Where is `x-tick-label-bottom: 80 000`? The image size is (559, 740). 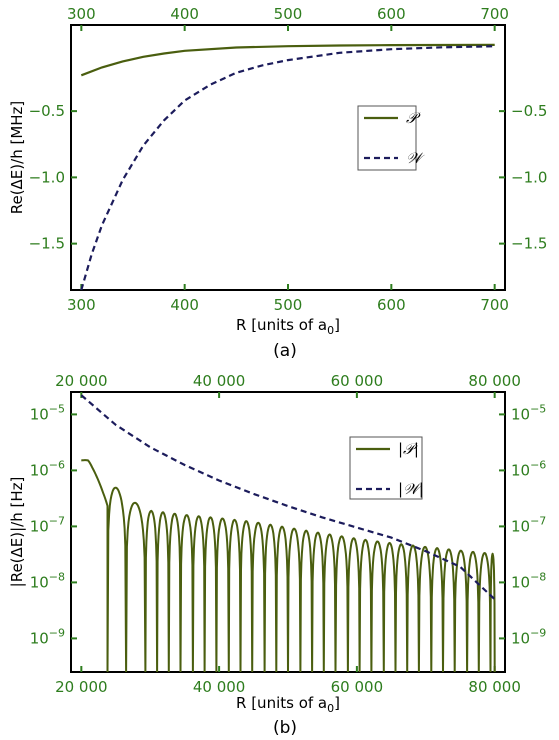
x-tick-label-bottom: 80 000 is located at coordinates (494, 687).